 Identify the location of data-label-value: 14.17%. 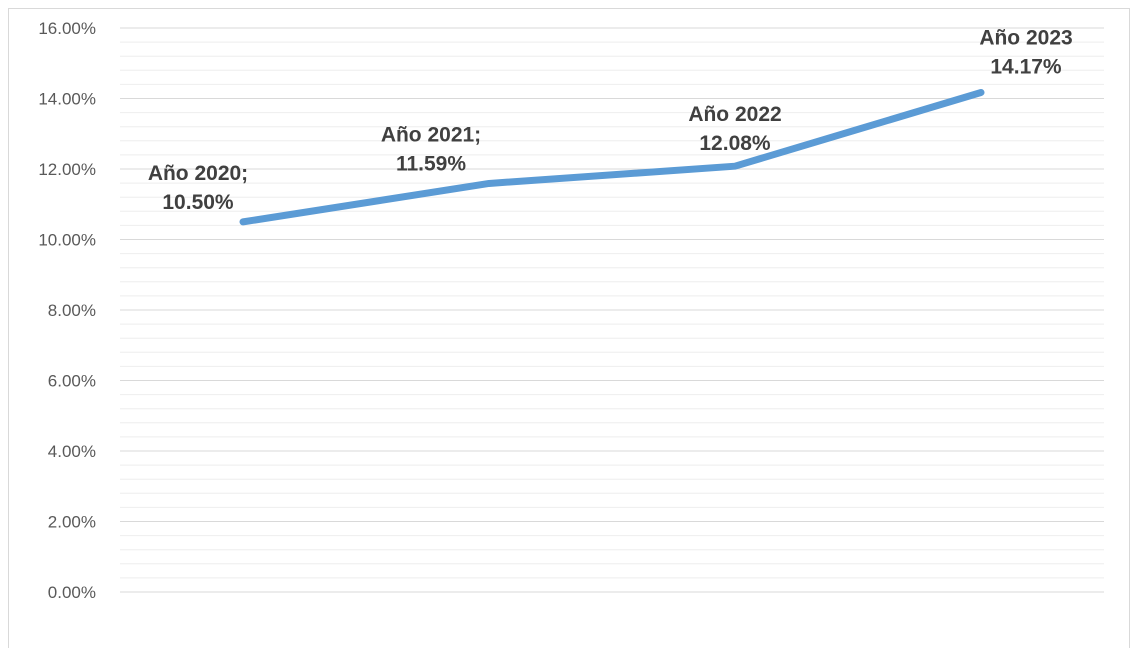
(1026, 67).